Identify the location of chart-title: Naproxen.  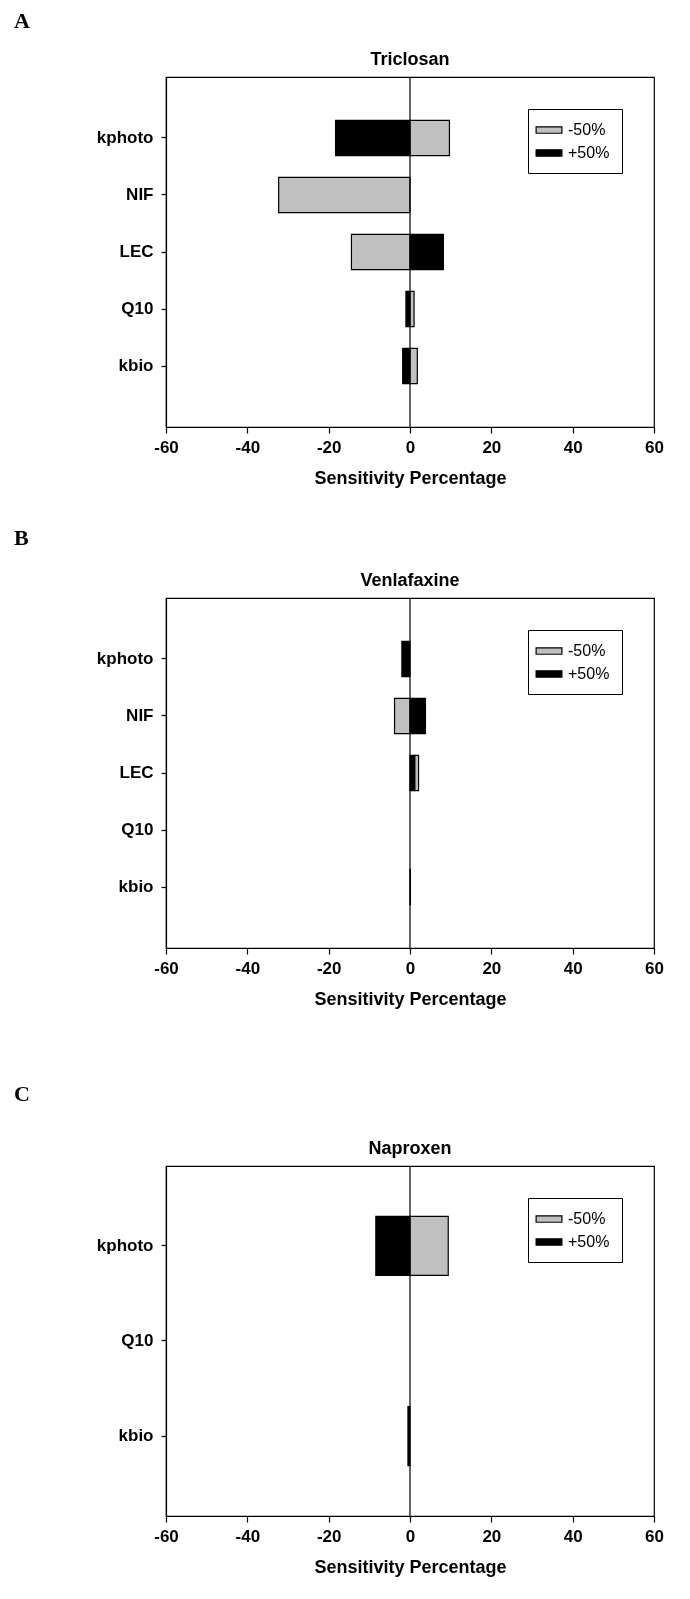
(410, 1148).